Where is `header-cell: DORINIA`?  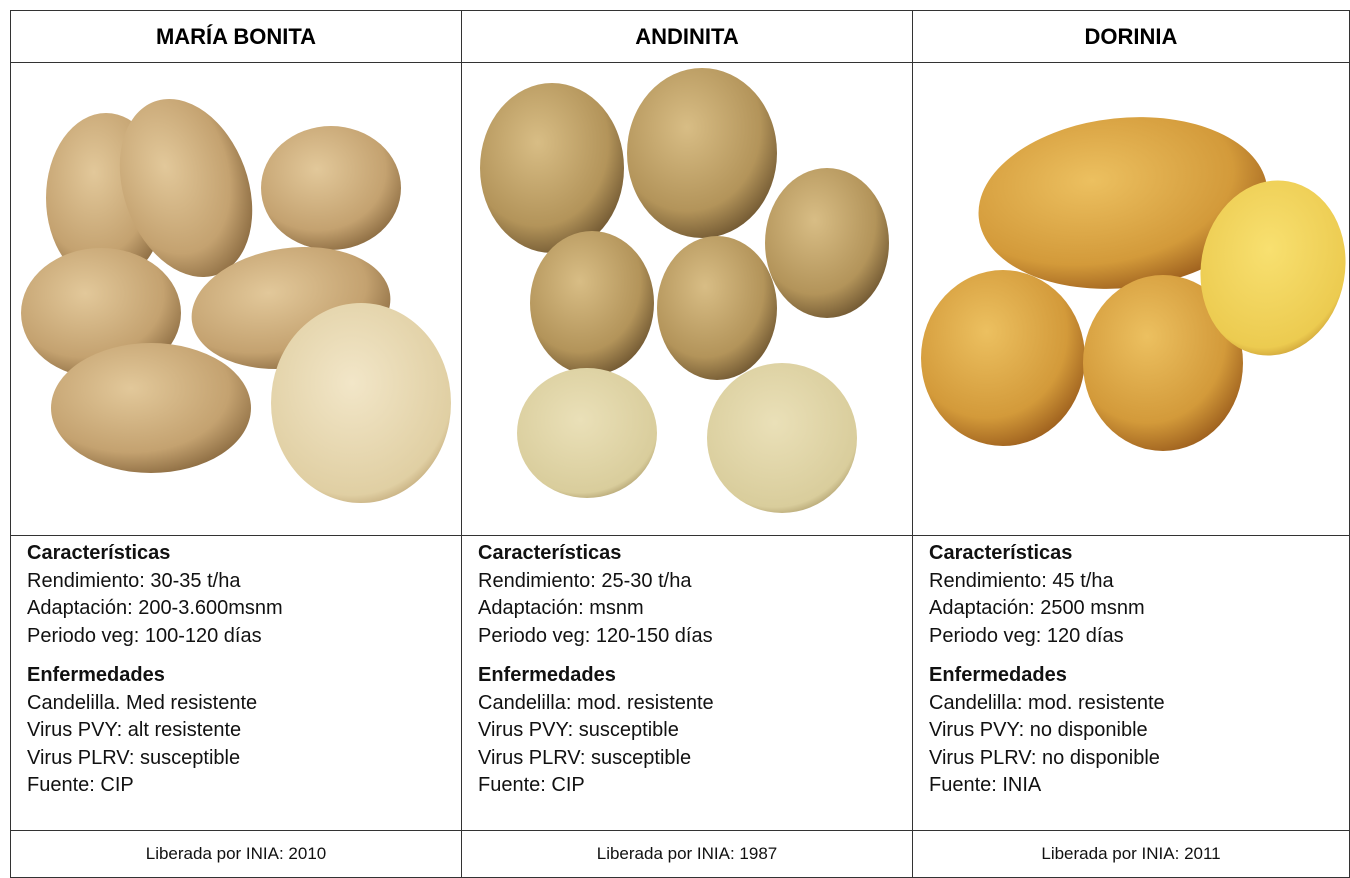 header-cell: DORINIA is located at coordinates (1131, 36).